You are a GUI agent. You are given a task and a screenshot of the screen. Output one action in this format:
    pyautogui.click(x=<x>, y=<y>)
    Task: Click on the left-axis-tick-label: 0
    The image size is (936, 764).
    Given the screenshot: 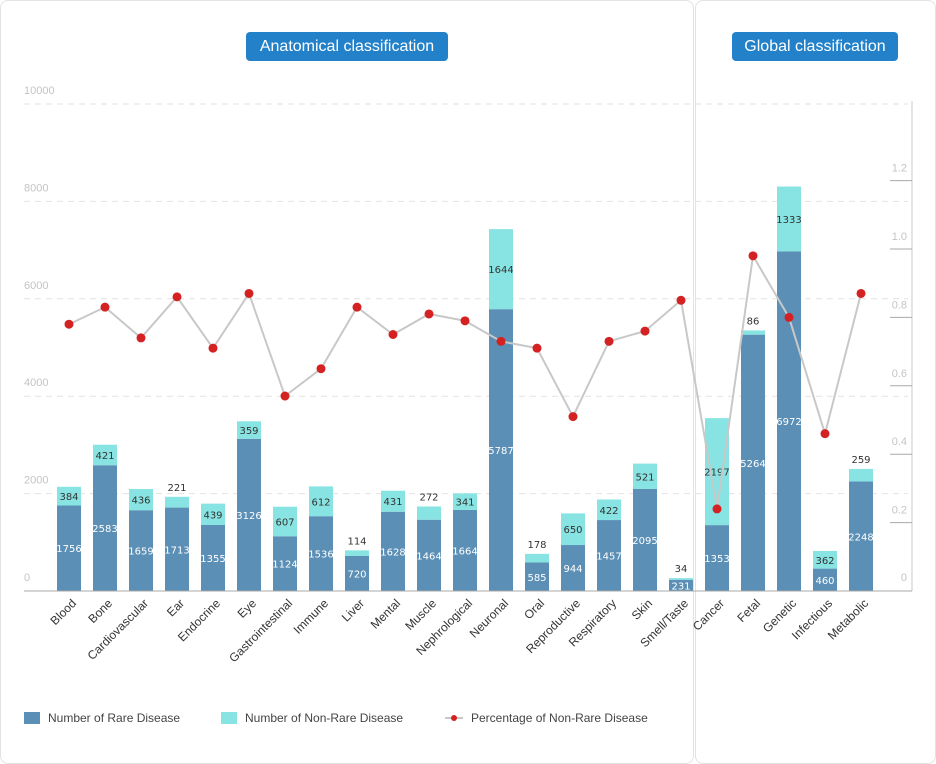 What is the action you would take?
    pyautogui.click(x=27, y=578)
    